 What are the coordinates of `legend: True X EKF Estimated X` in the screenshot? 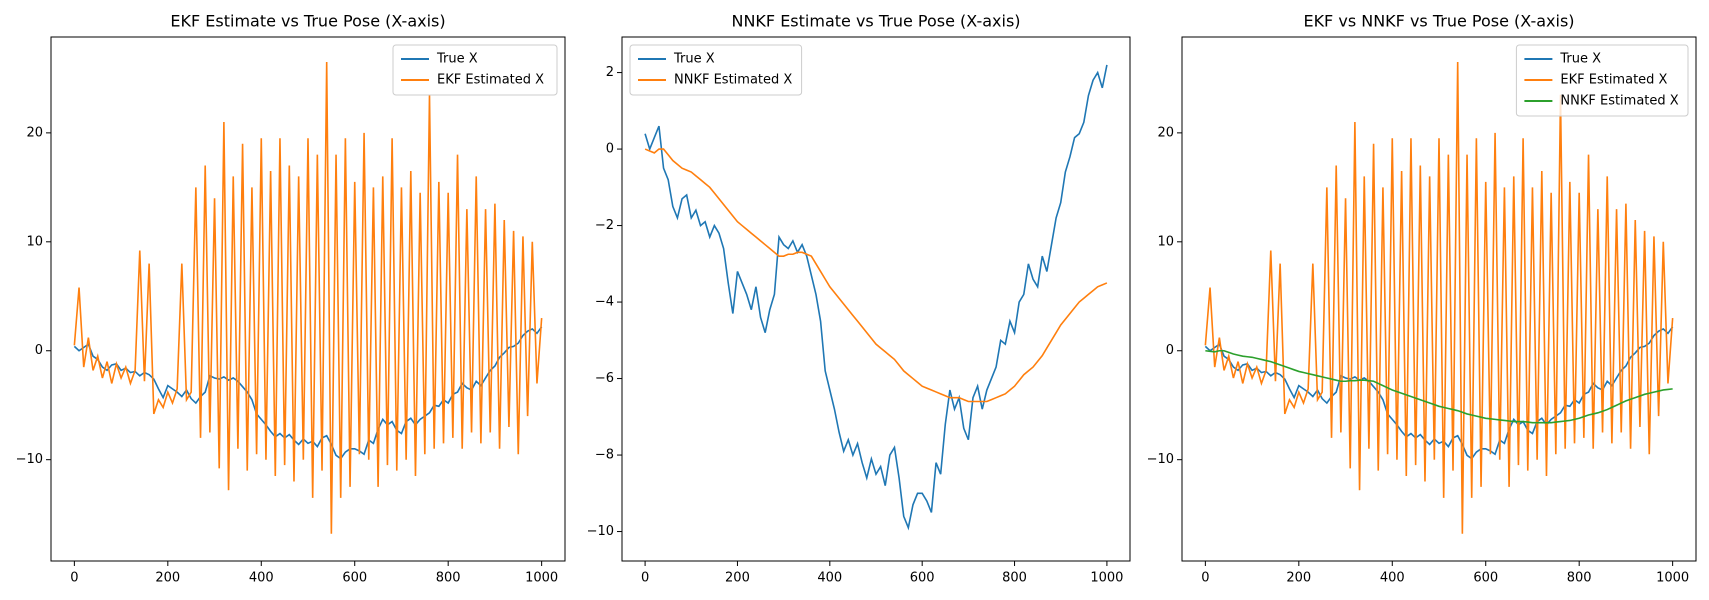 It's located at (475, 70).